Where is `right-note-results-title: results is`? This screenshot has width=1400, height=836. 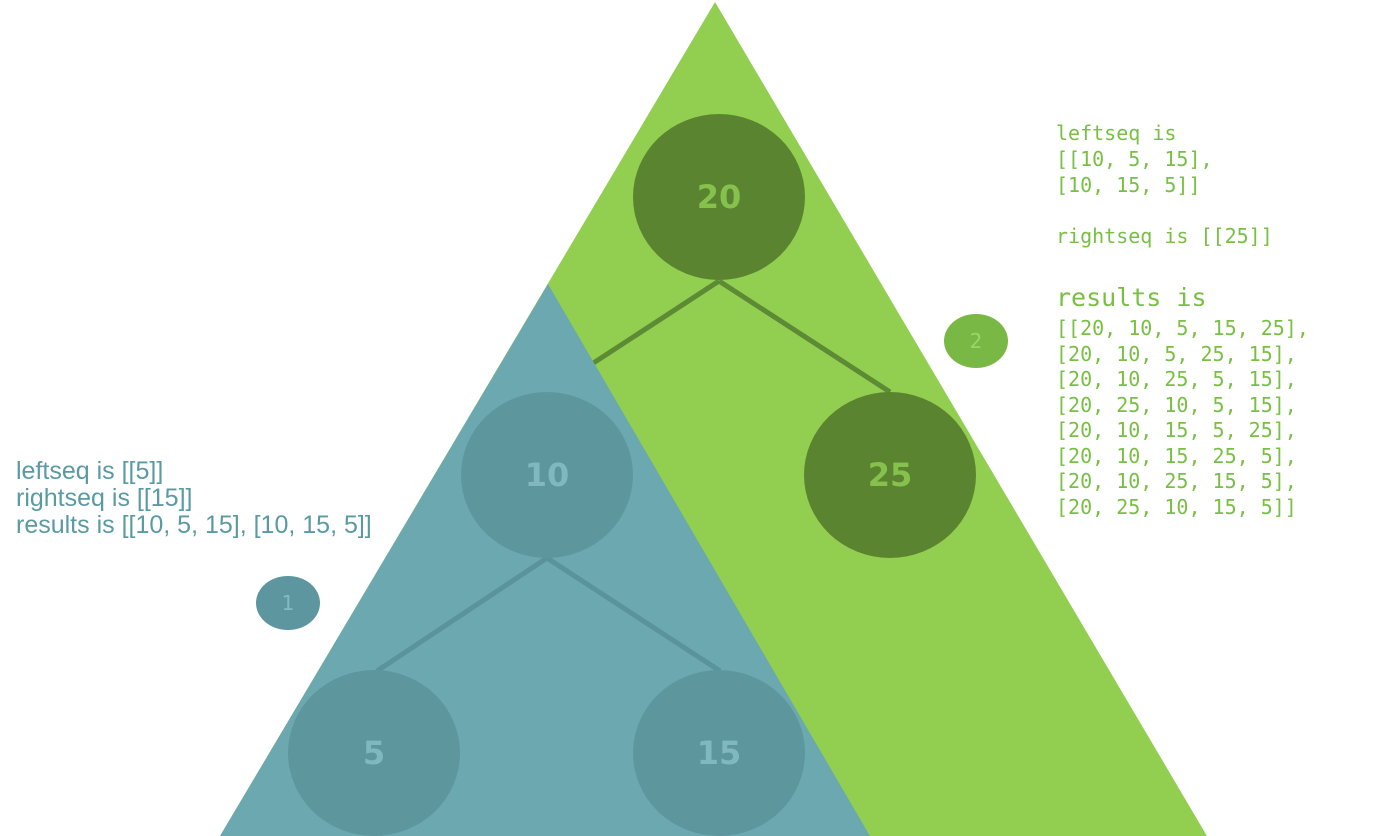 right-note-results-title: results is is located at coordinates (1131, 297).